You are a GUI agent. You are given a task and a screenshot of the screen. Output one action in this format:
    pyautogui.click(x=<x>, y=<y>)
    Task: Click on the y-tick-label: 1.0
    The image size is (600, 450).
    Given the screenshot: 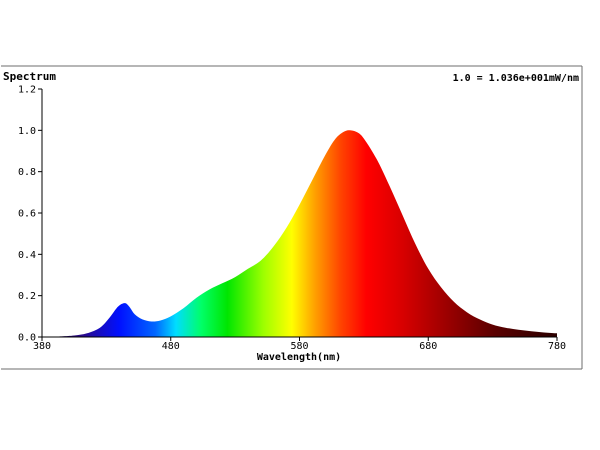 What is the action you would take?
    pyautogui.click(x=27, y=131)
    